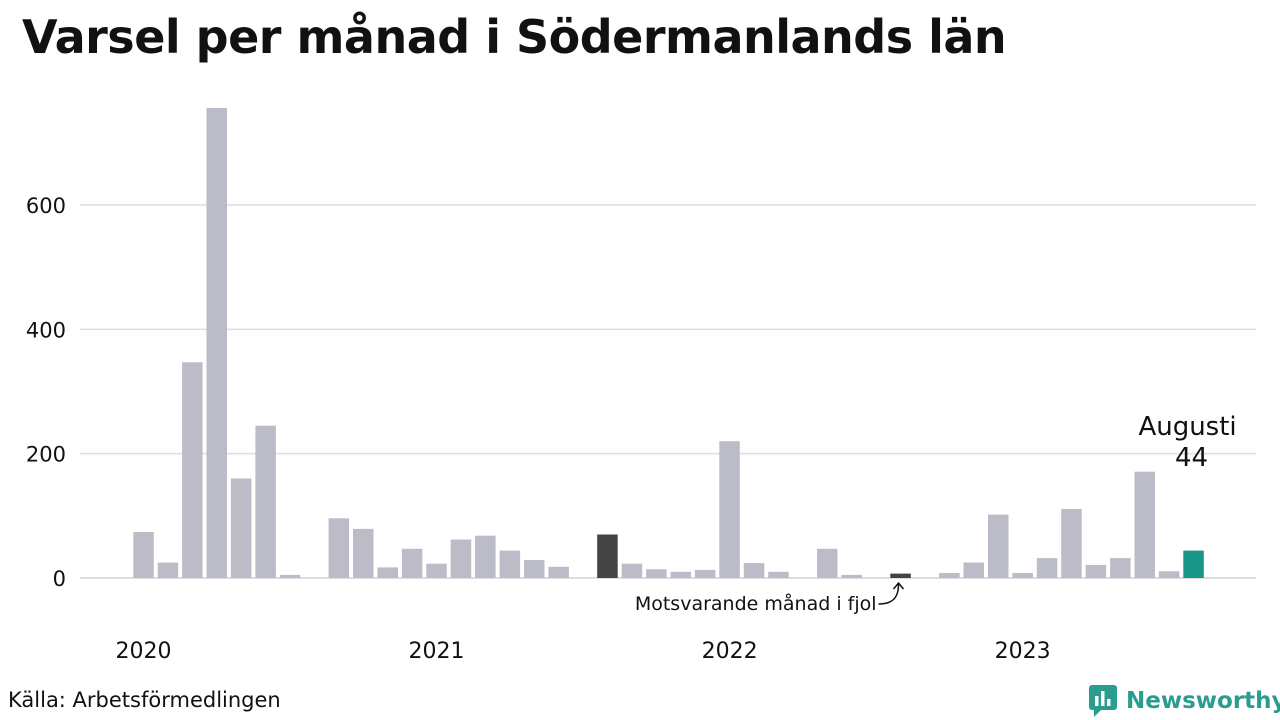 The image size is (1280, 720). What do you see at coordinates (936, 513) in the screenshot?
I see `annotations: Augusti 44 Motsvarande månad i fjol` at bounding box center [936, 513].